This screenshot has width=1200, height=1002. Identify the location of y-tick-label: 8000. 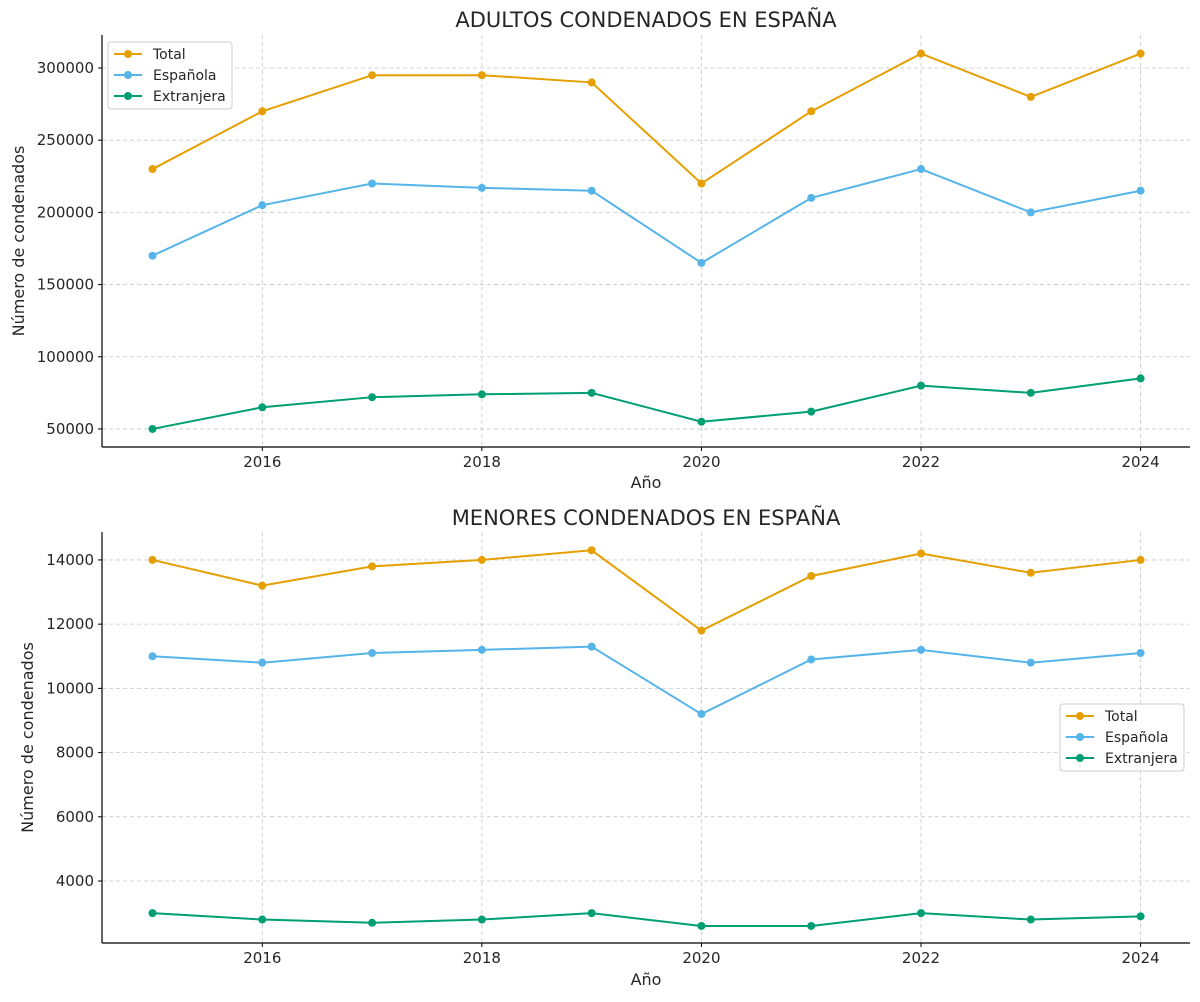
(75, 753).